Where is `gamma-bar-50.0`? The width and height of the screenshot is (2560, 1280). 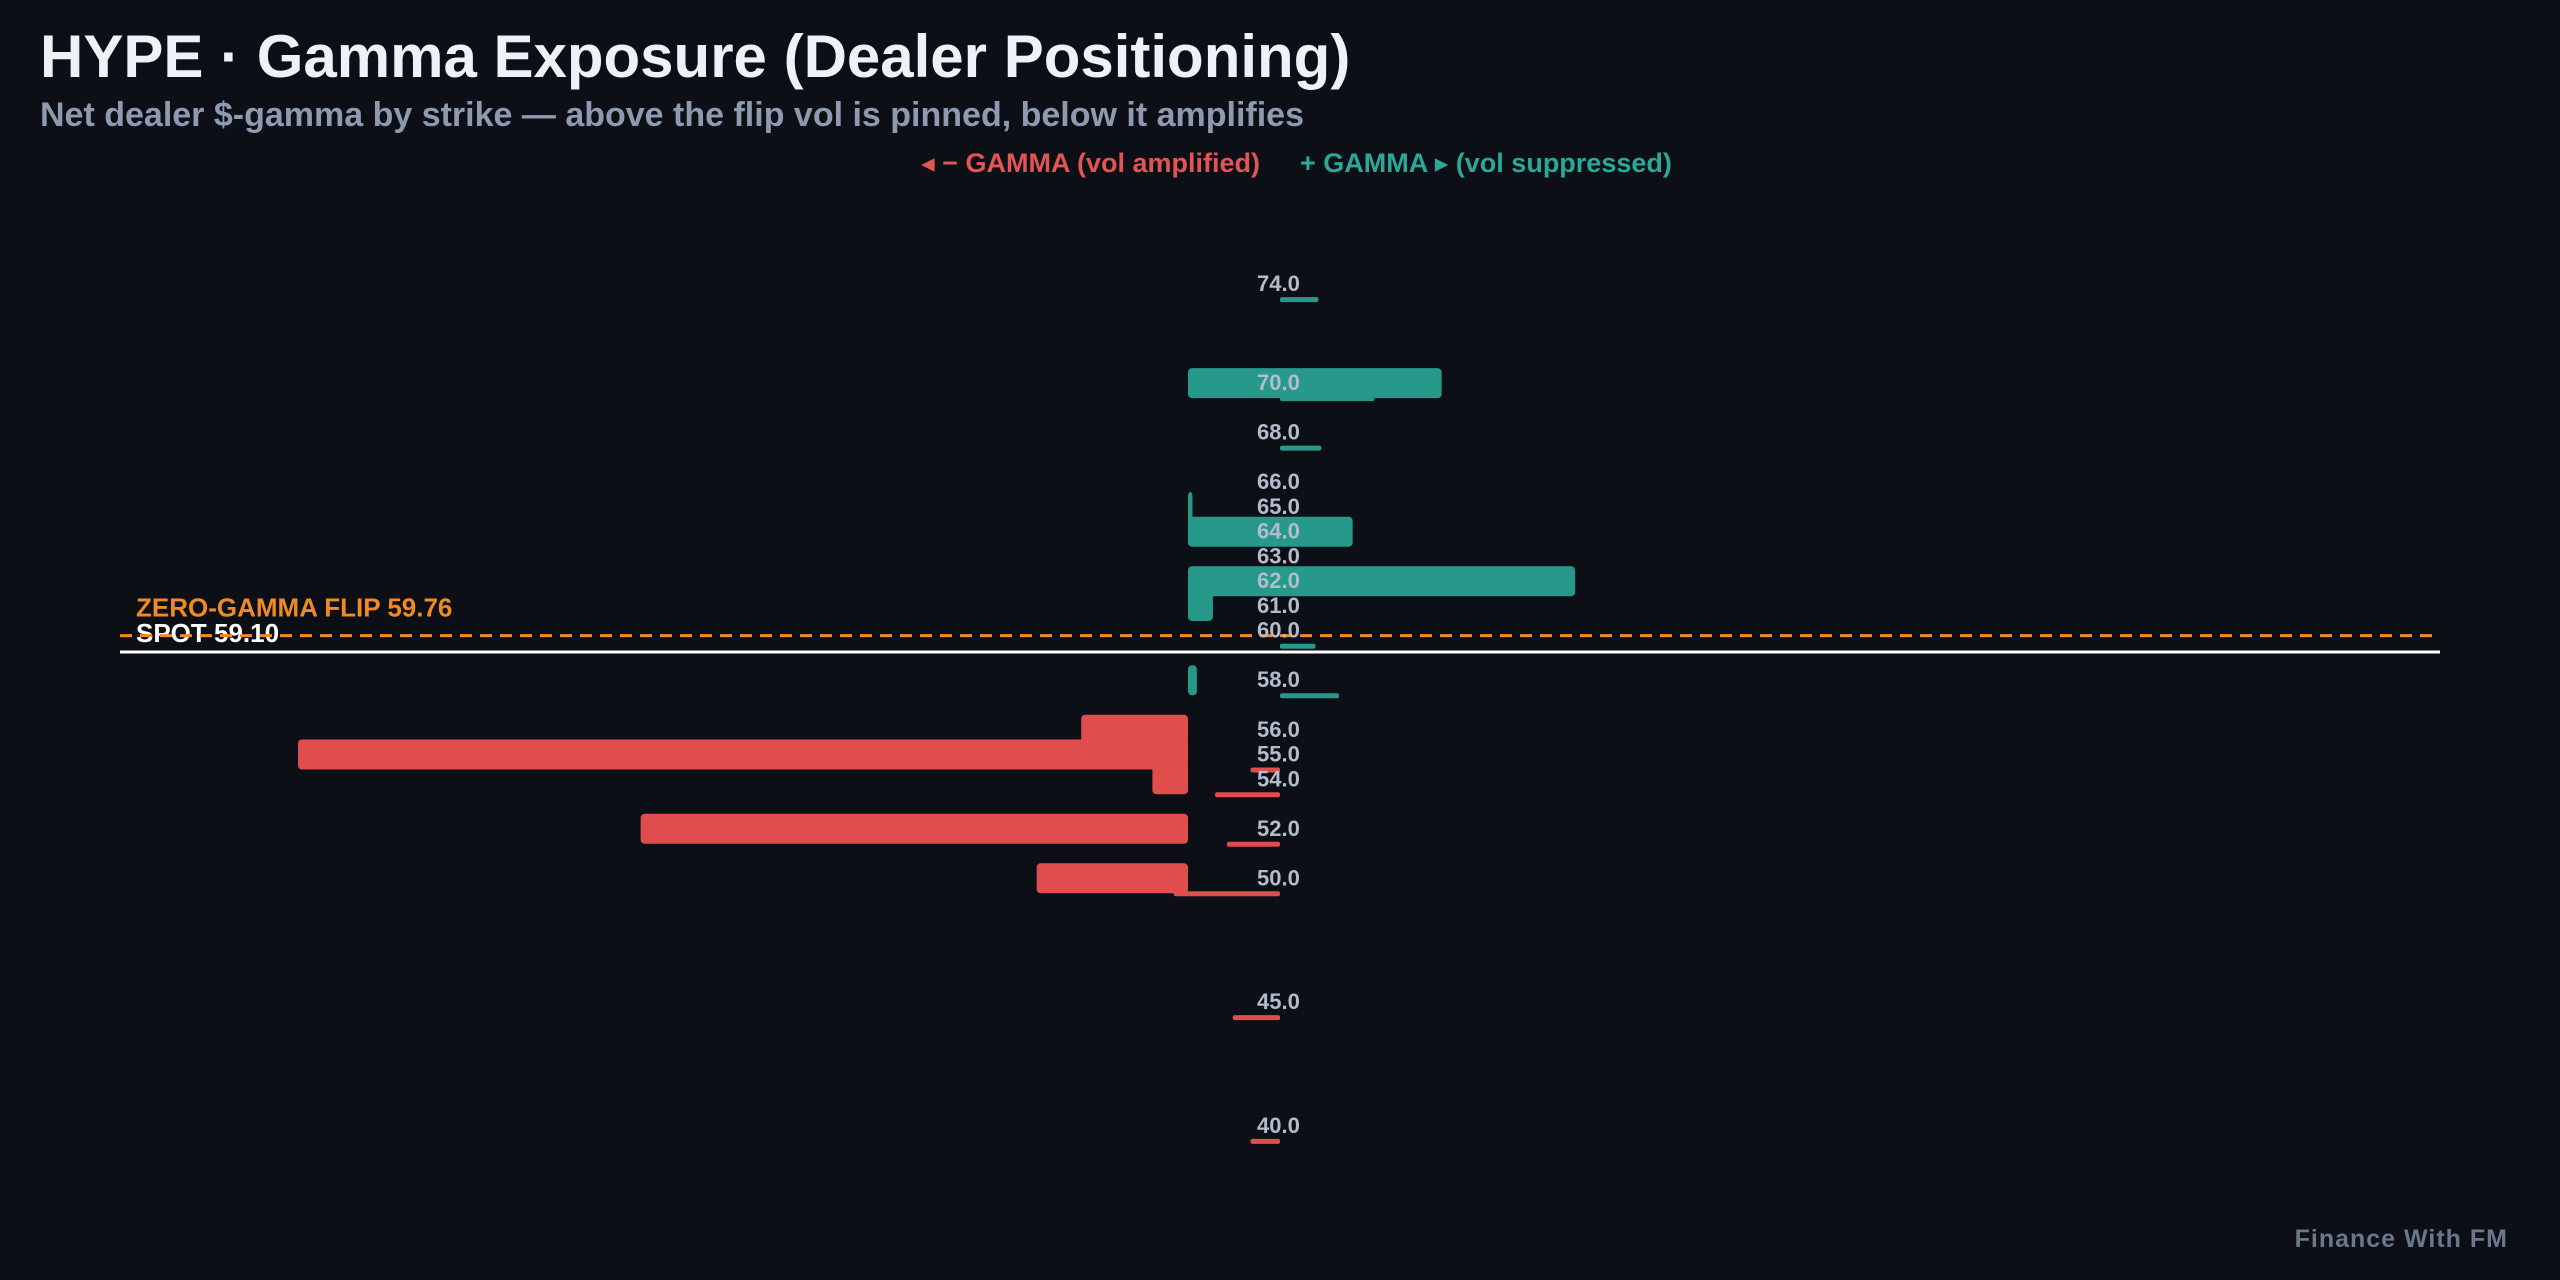
gamma-bar-50.0 is located at coordinates (1112, 878).